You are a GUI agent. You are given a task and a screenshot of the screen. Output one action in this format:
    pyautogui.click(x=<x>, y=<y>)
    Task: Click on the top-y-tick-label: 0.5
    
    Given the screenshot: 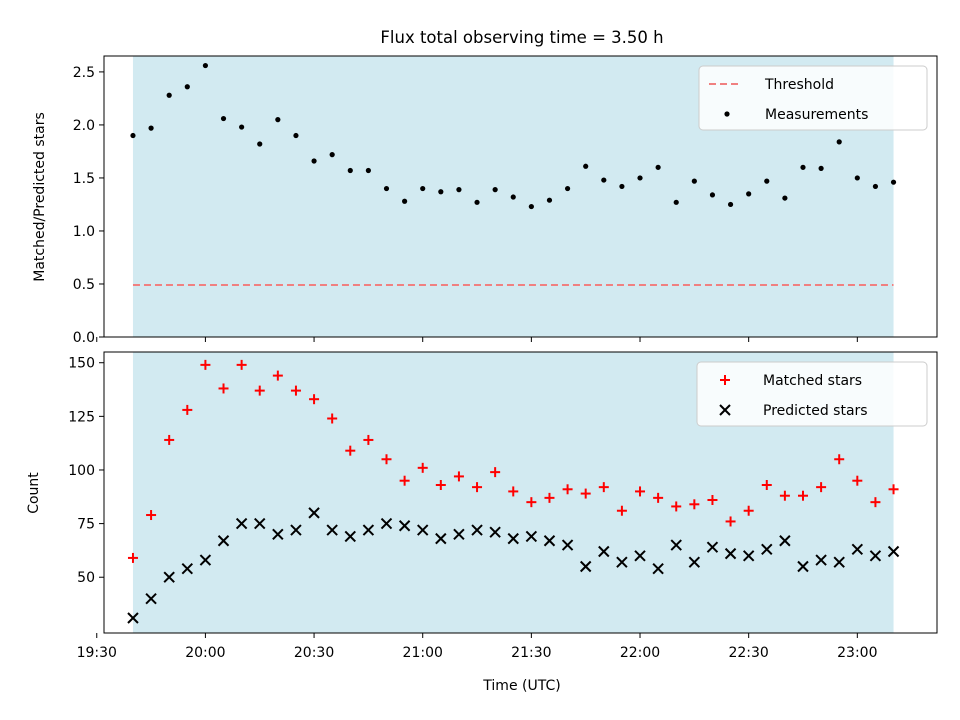 What is the action you would take?
    pyautogui.click(x=84, y=285)
    